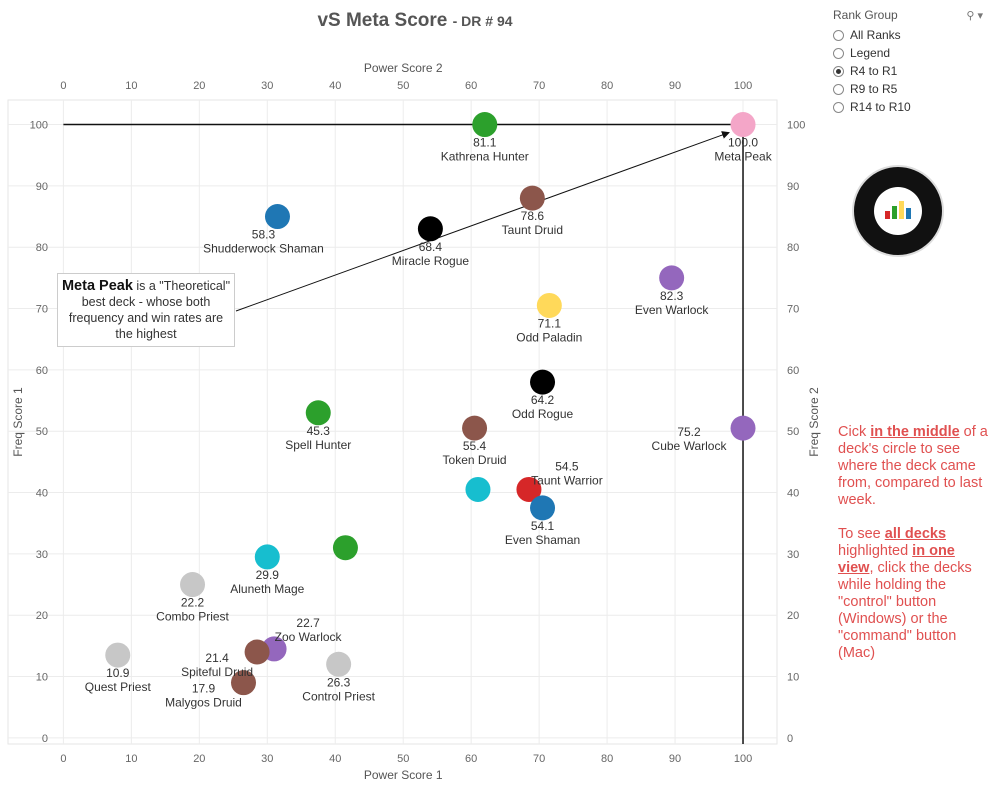 The height and width of the screenshot is (789, 995). Describe the element at coordinates (267, 589) in the screenshot. I see `deck-name-label: Aluneth Mage` at that location.